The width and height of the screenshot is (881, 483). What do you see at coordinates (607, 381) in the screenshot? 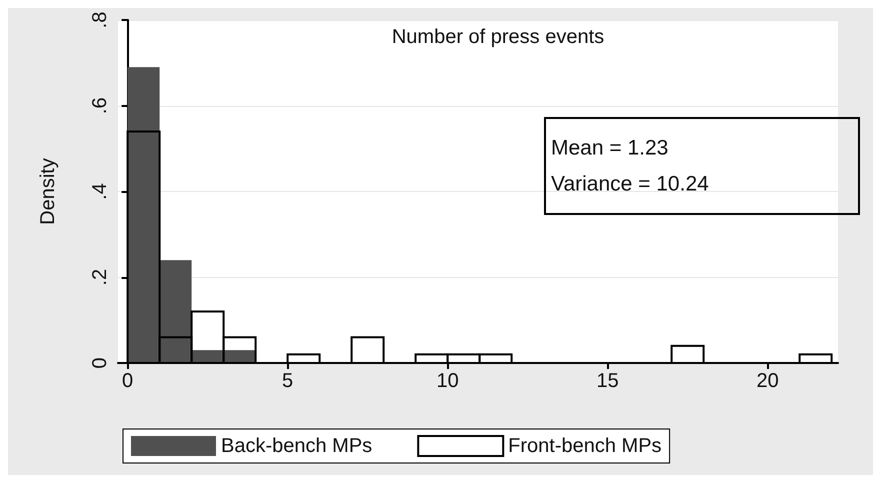
I see `x-tick-label: 15` at bounding box center [607, 381].